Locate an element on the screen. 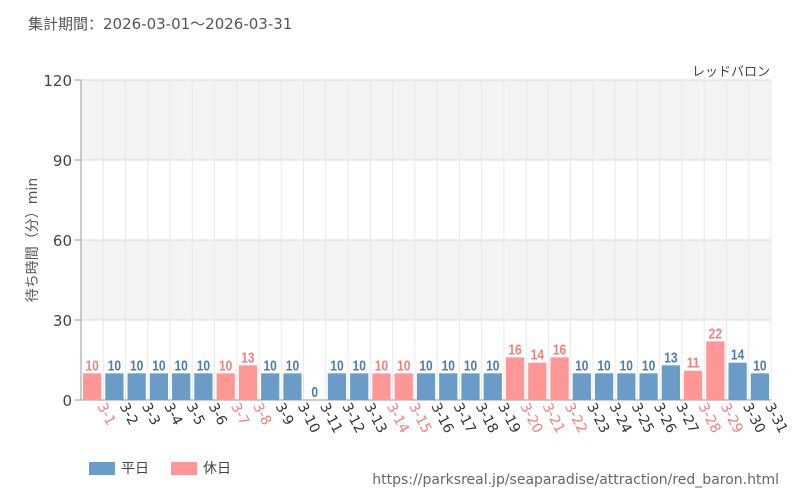  x-tick-label: 3-3 is located at coordinates (150, 414).